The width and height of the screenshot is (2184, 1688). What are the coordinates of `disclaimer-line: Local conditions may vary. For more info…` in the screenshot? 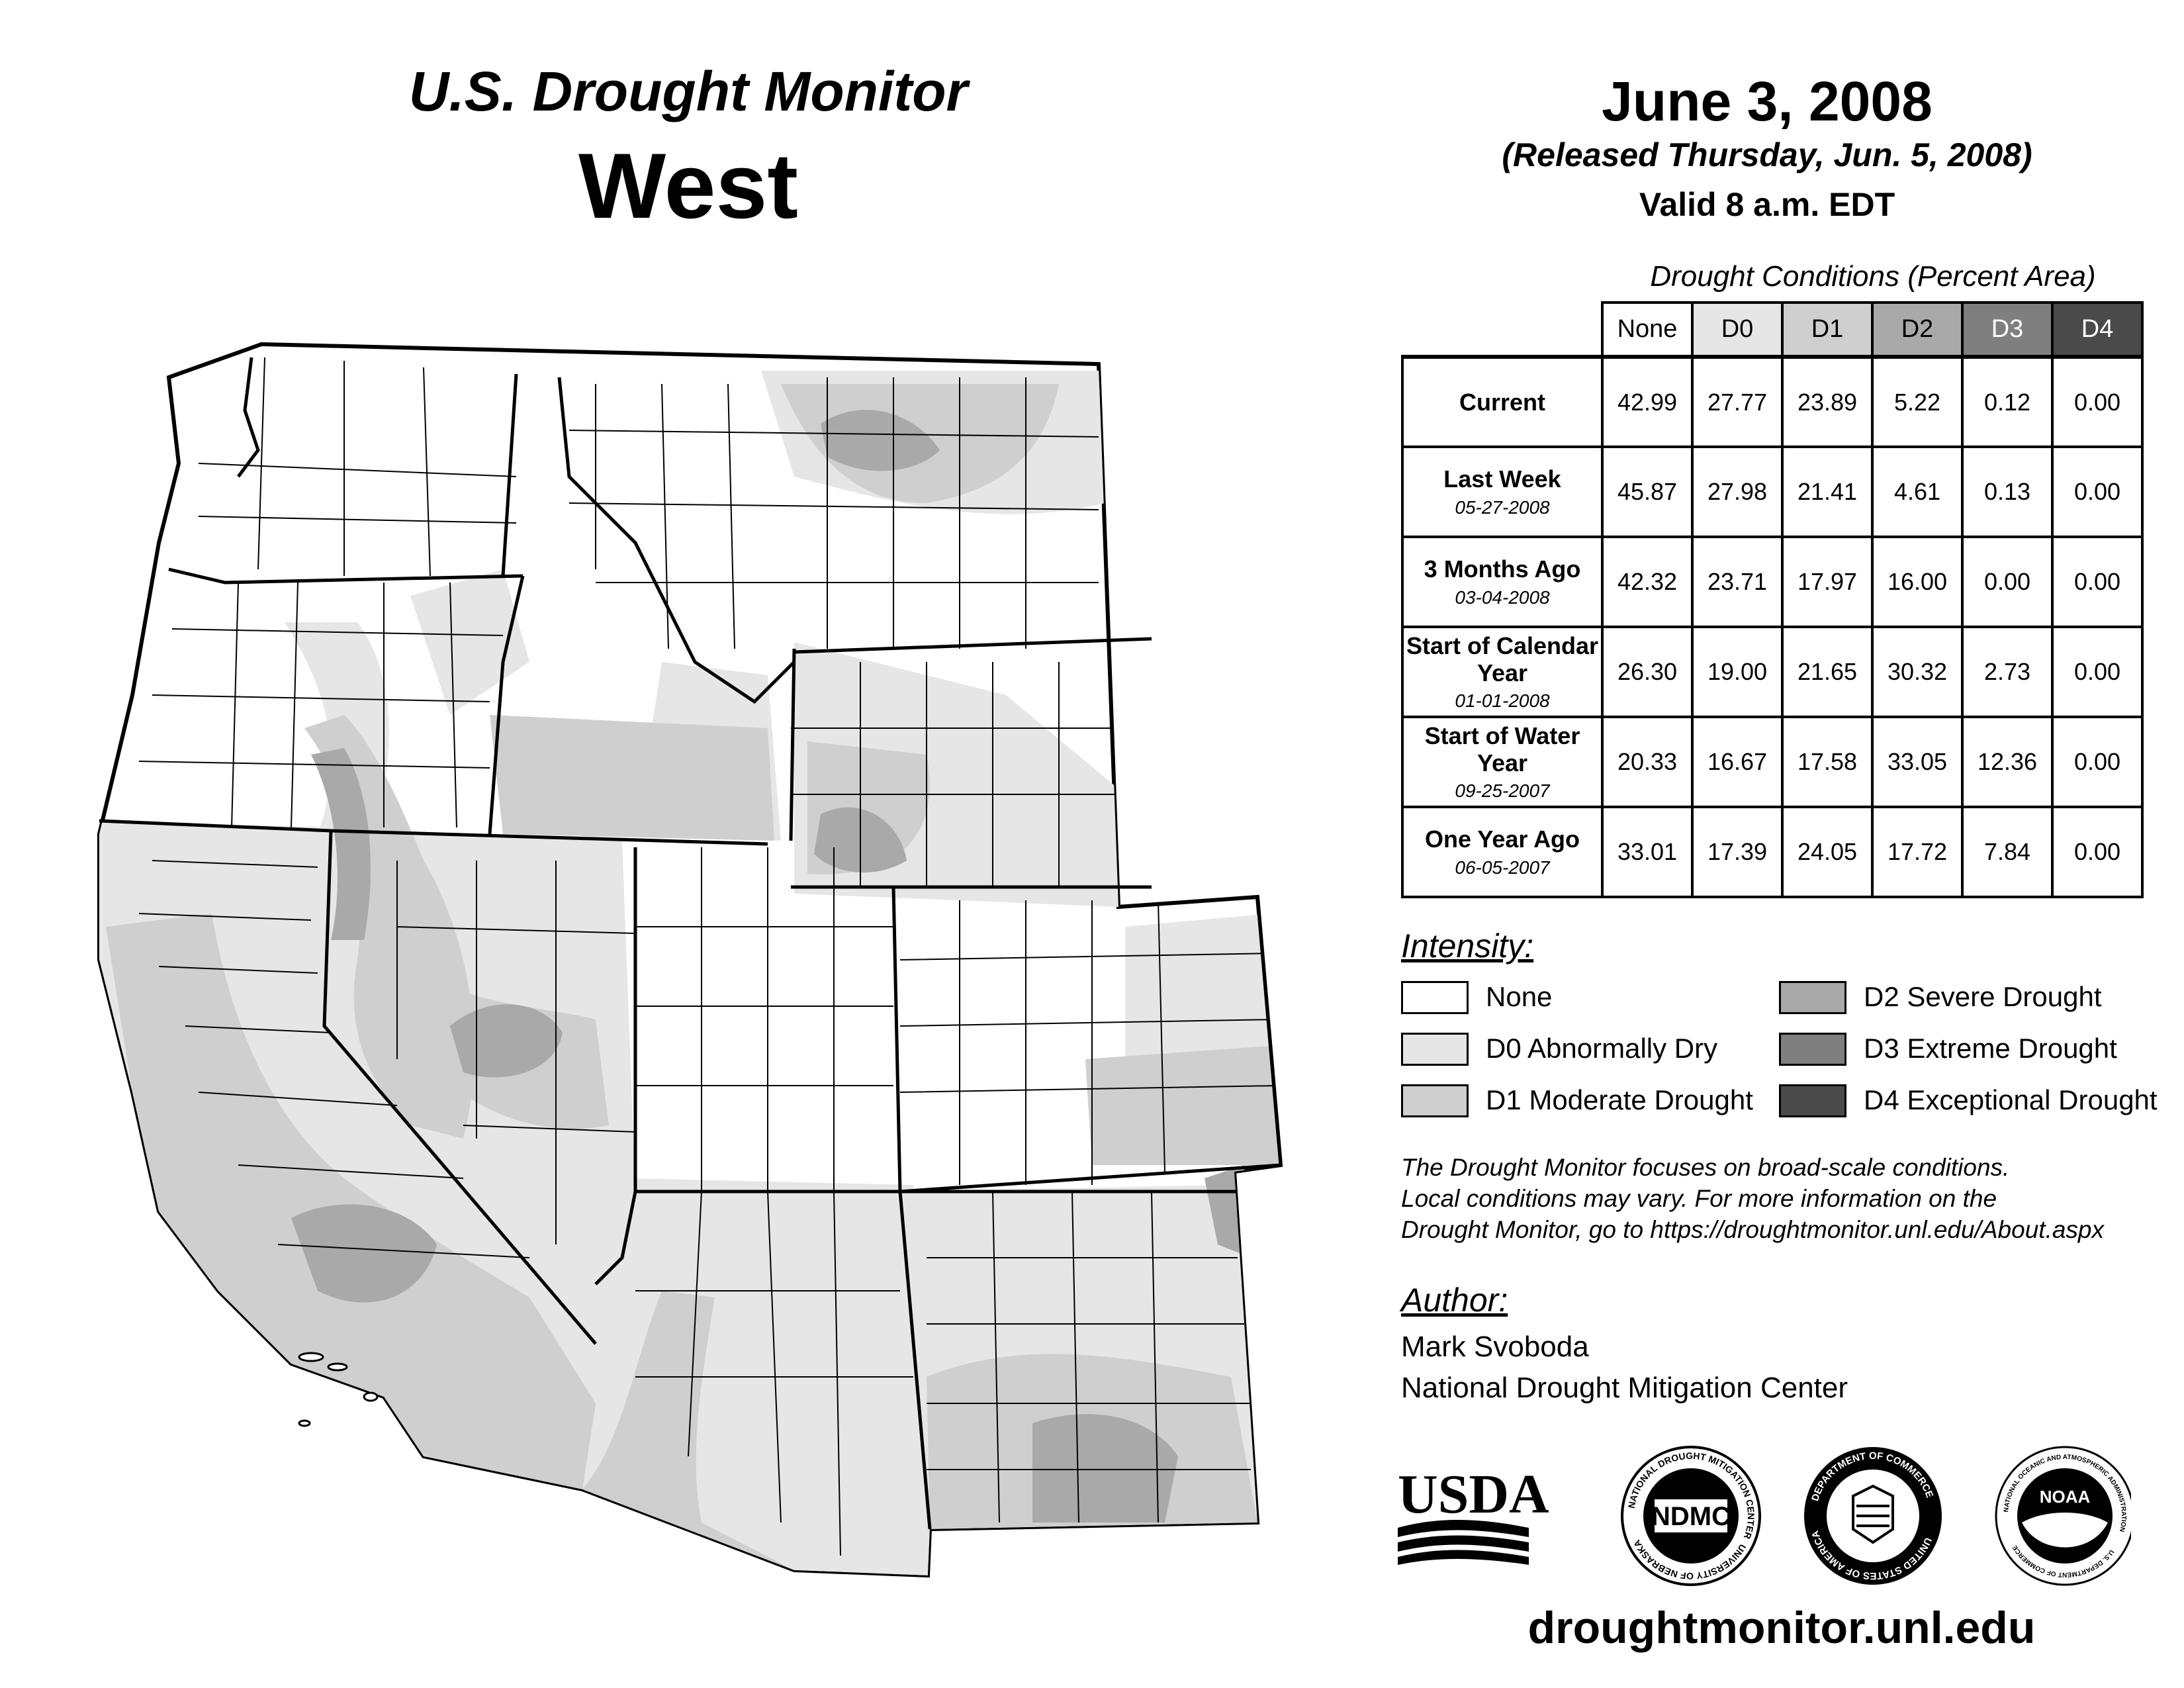 It's located at (1699, 1198).